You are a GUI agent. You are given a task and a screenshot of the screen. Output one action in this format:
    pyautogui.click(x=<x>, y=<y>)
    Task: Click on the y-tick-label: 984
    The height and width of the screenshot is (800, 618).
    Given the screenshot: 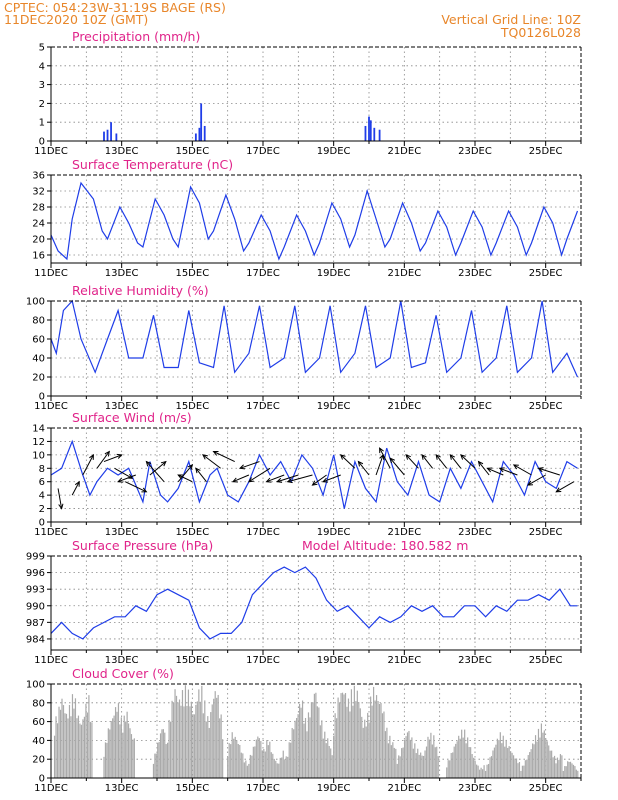 What is the action you would take?
    pyautogui.click(x=35, y=639)
    